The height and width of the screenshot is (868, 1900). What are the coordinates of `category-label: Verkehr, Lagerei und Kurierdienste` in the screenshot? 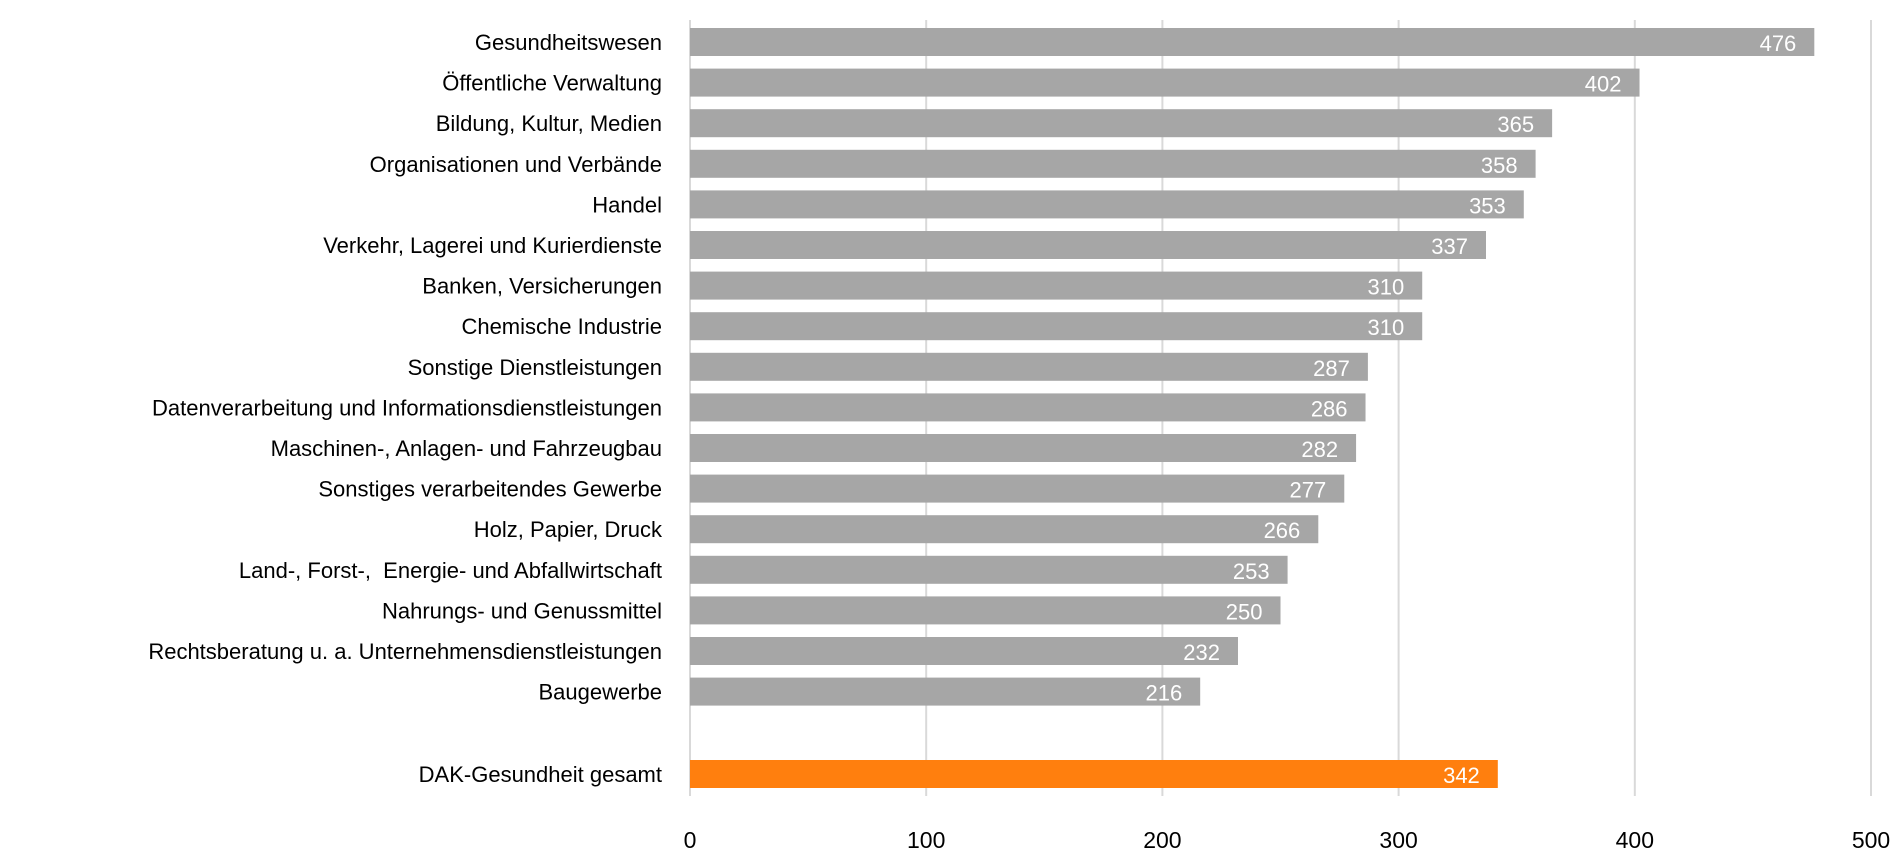 It's located at (492, 245).